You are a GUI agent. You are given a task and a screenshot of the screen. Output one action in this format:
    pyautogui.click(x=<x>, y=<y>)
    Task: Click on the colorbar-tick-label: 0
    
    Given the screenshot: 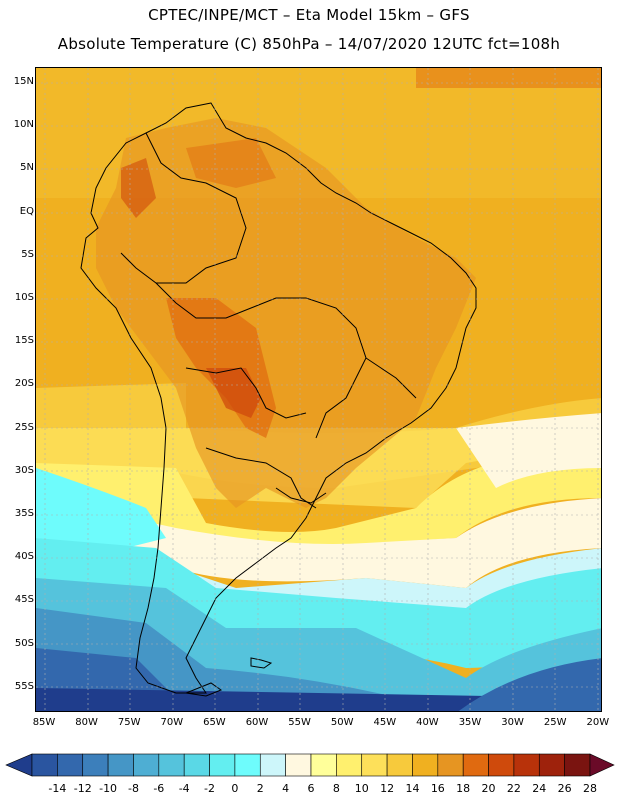 What is the action you would take?
    pyautogui.click(x=235, y=788)
    